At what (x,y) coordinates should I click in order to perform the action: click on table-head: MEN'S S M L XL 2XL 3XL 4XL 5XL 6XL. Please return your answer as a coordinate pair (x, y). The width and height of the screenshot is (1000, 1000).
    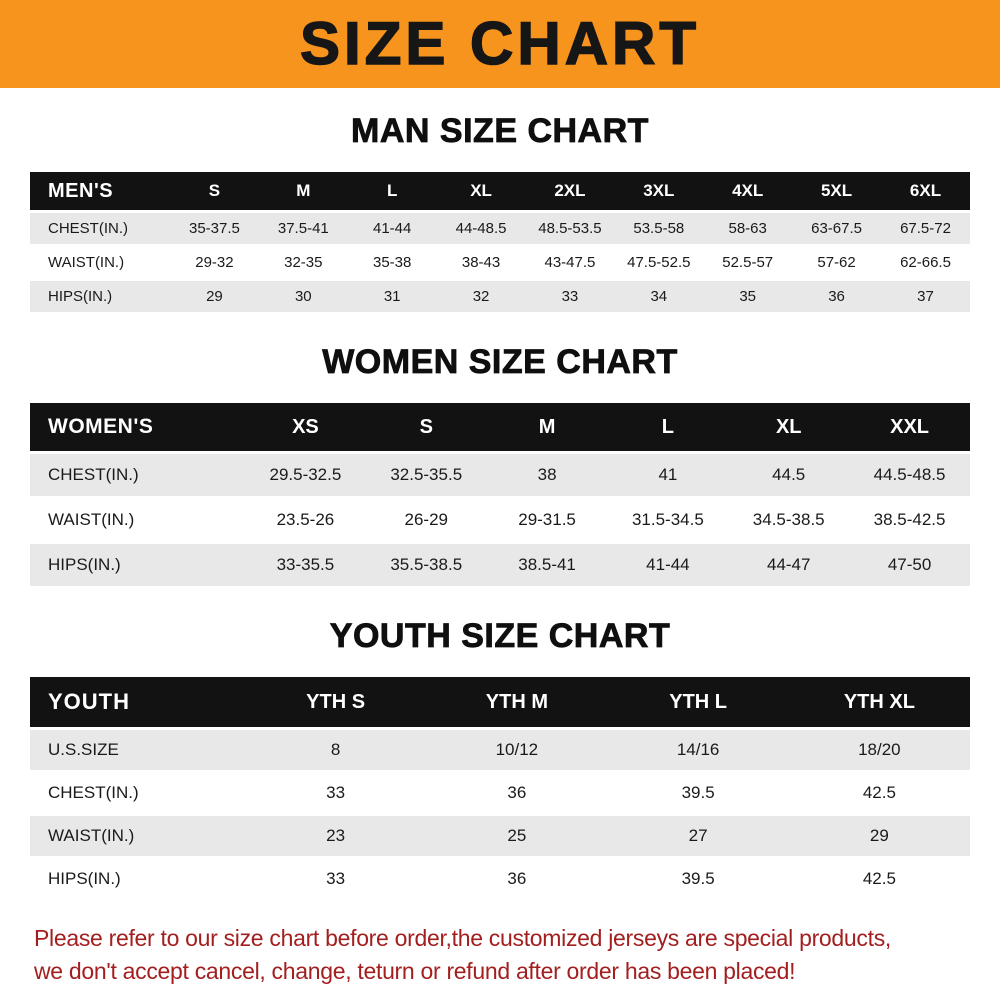
    Looking at the image, I should click on (500, 191).